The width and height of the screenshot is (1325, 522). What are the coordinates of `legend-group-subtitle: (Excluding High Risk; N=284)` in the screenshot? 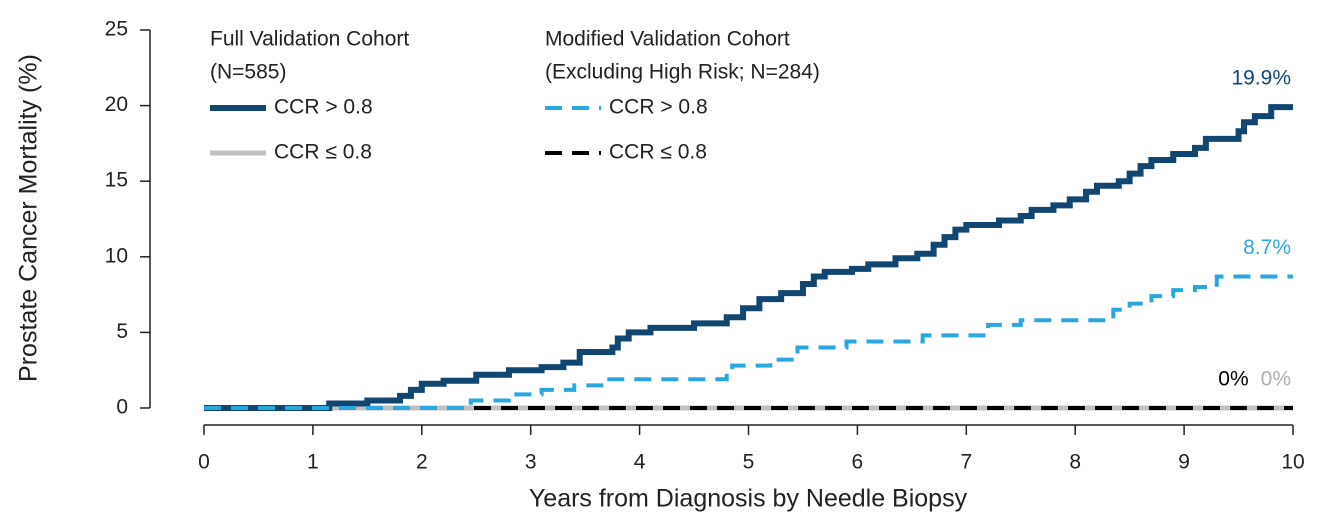 It's located at (682, 72).